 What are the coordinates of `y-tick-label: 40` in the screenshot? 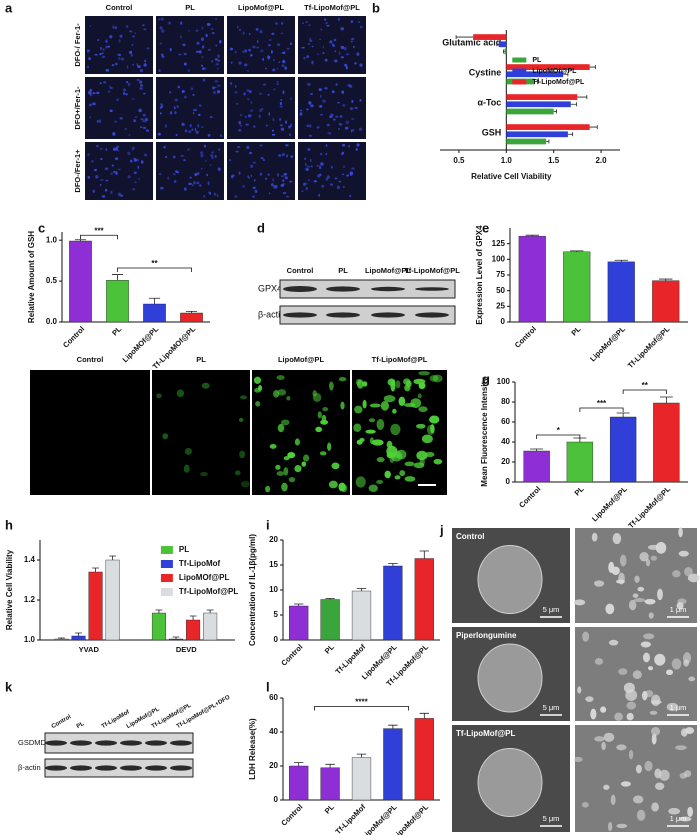 It's located at (273, 731).